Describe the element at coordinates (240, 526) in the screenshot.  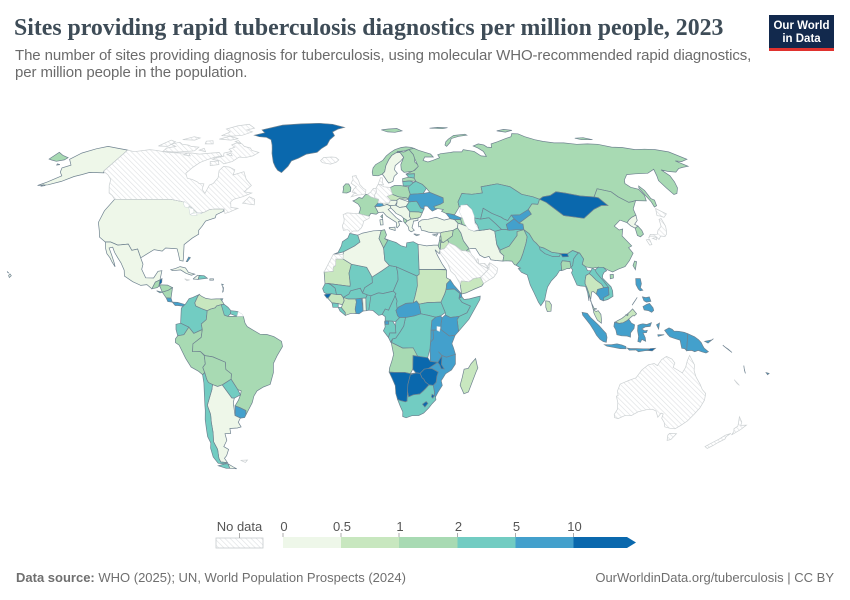
I see `svg-text: No data` at that location.